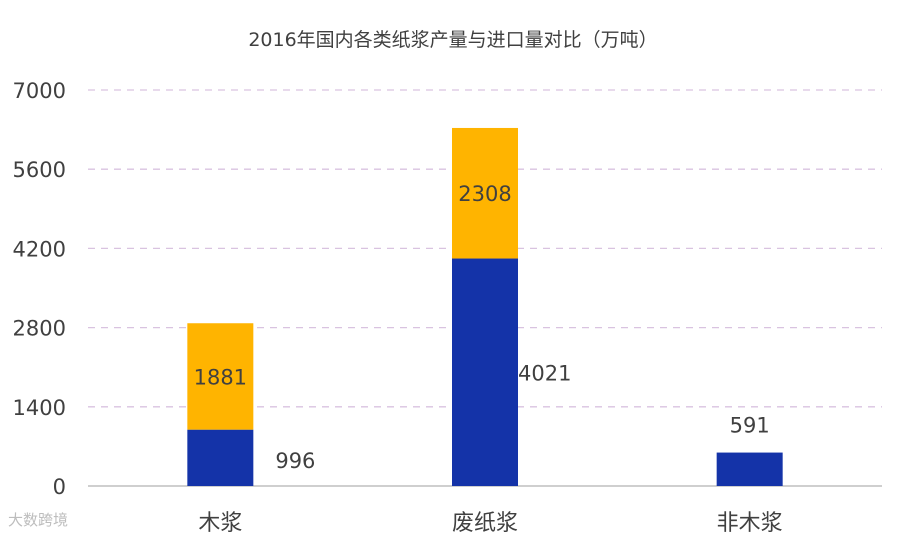 Image resolution: width=907 pixels, height=536 pixels. I want to click on data-label: 996, so click(295, 461).